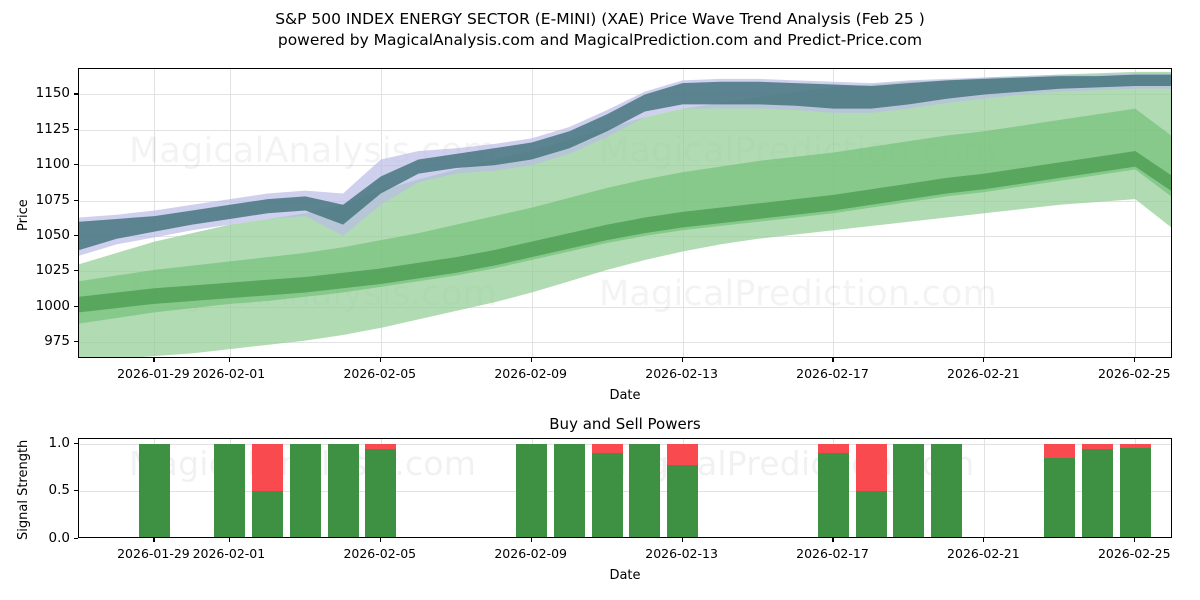  Describe the element at coordinates (1134, 553) in the screenshot. I see `signal-x-tick-label: 2026-02-25` at that location.